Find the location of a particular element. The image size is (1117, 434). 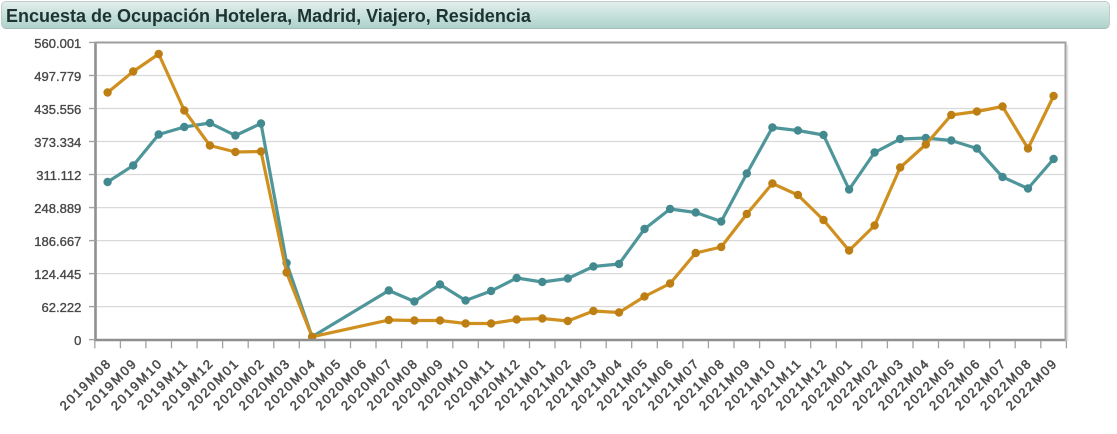

svg-text: 186.667 is located at coordinates (57, 241).